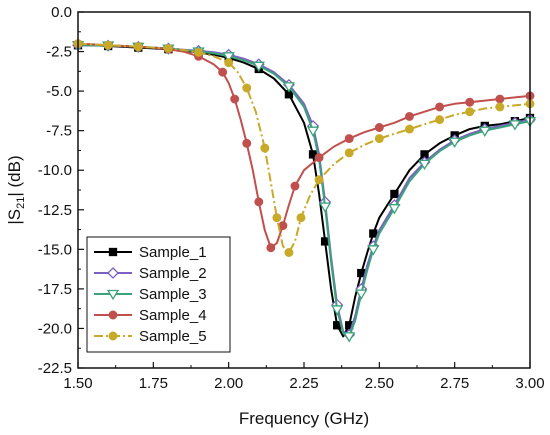 This screenshot has width=550, height=435. Describe the element at coordinates (228, 383) in the screenshot. I see `x-tick-label: 2.00` at that location.